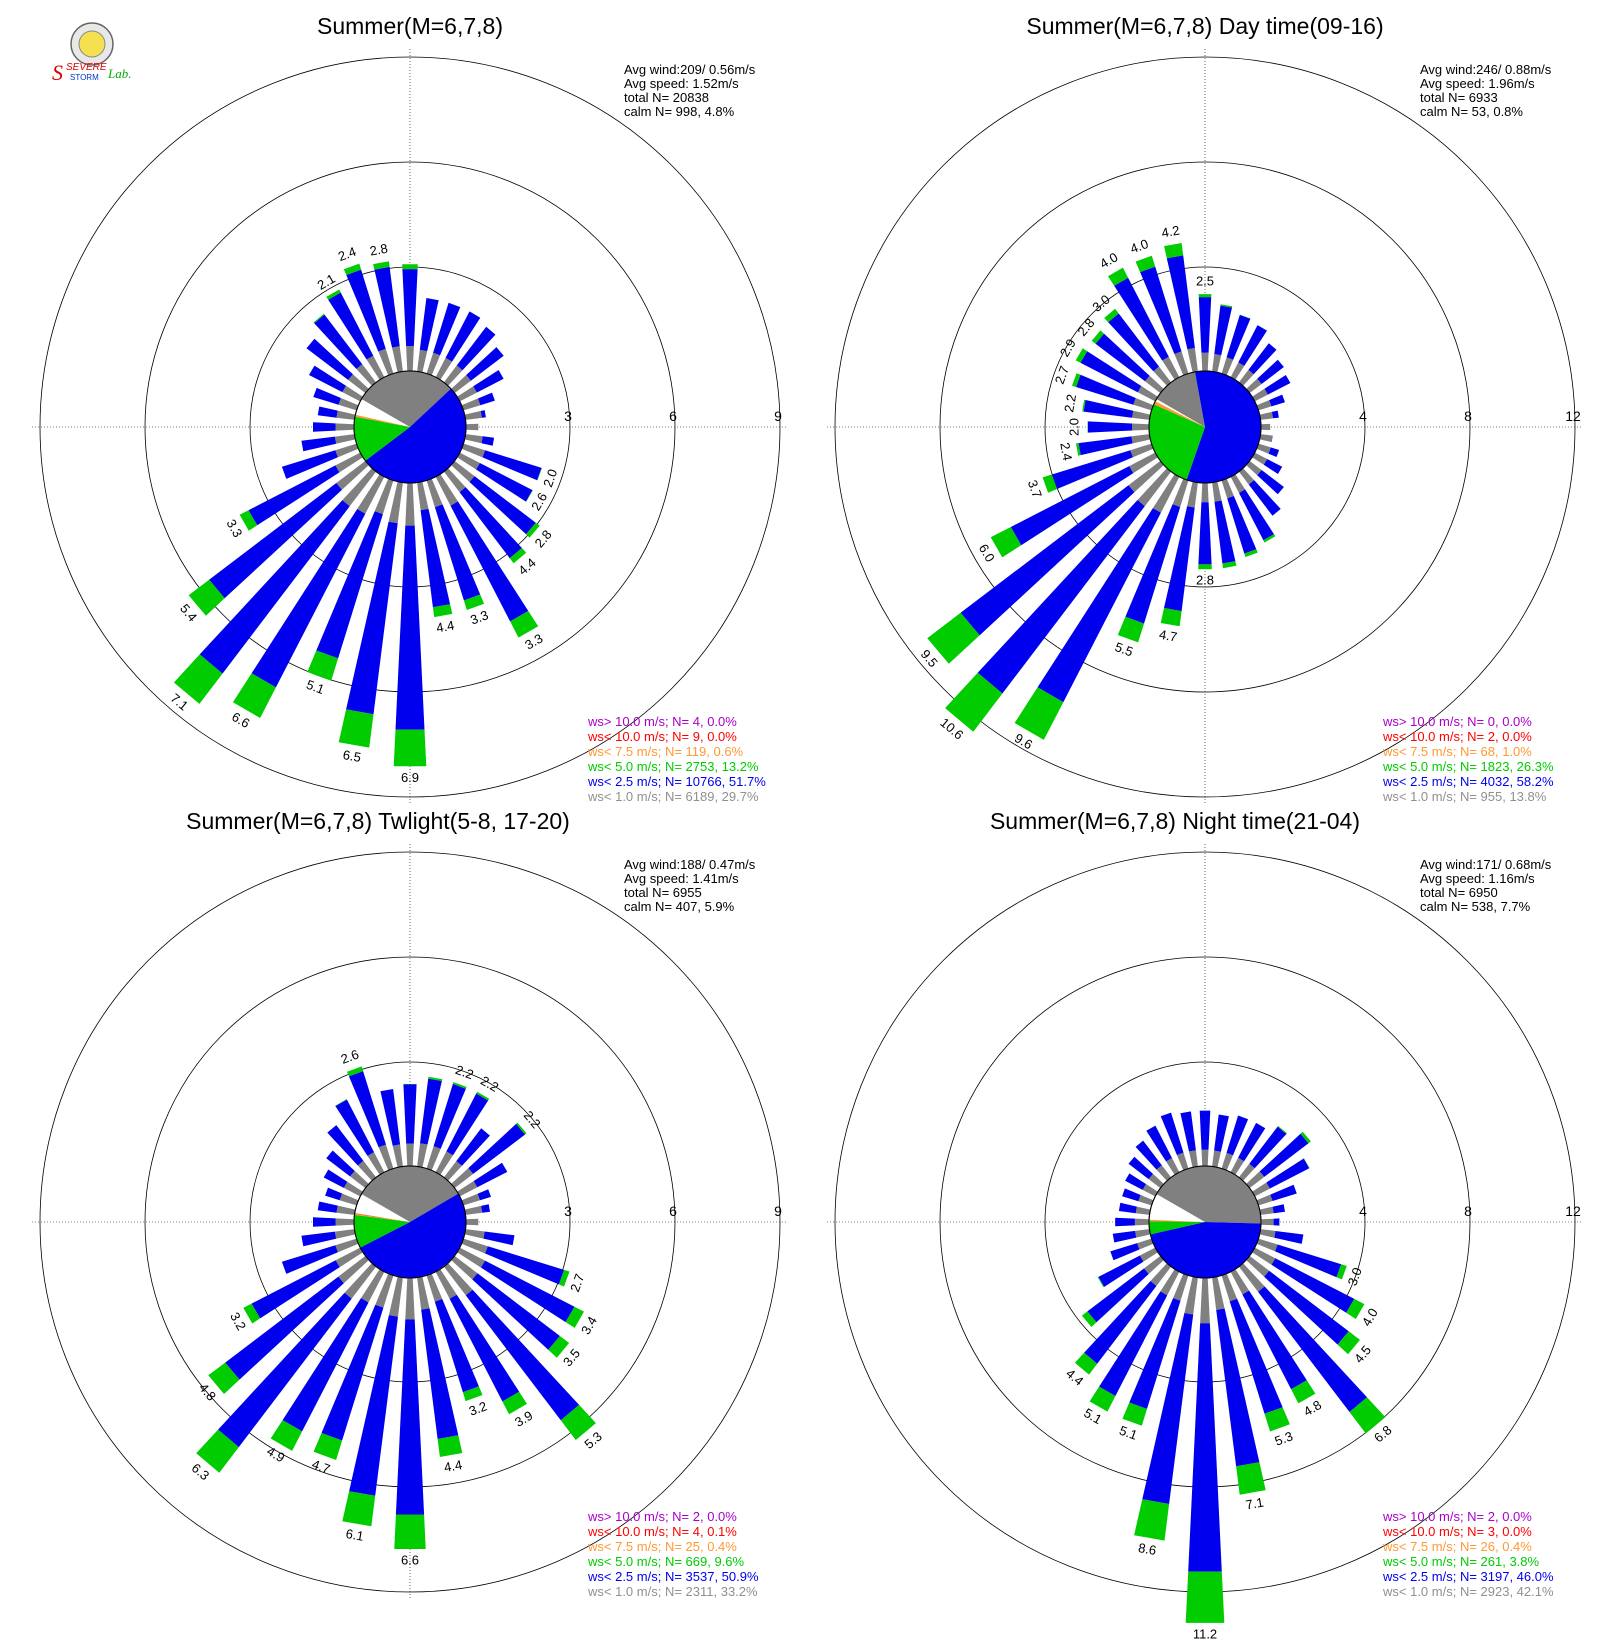 This screenshot has height=1640, width=1620. Describe the element at coordinates (589, 1325) in the screenshot. I see `bar-value-label: 3.4` at that location.